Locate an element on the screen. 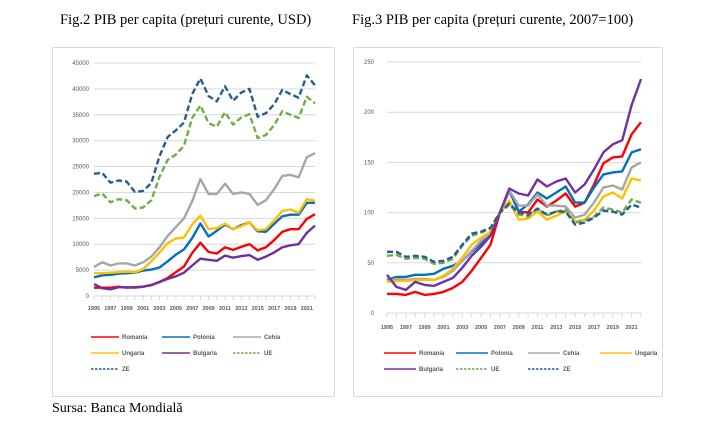  series-line-ue is located at coordinates (204, 152).